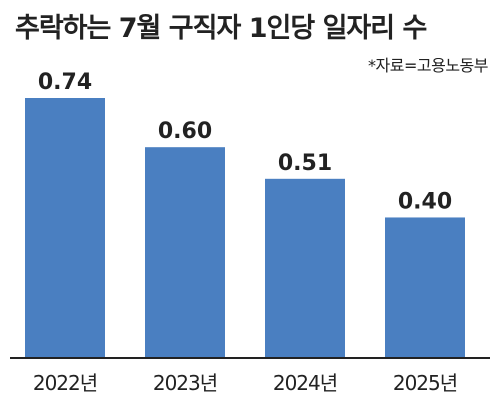  Describe the element at coordinates (185, 131) in the screenshot. I see `value-label: 0.60` at that location.